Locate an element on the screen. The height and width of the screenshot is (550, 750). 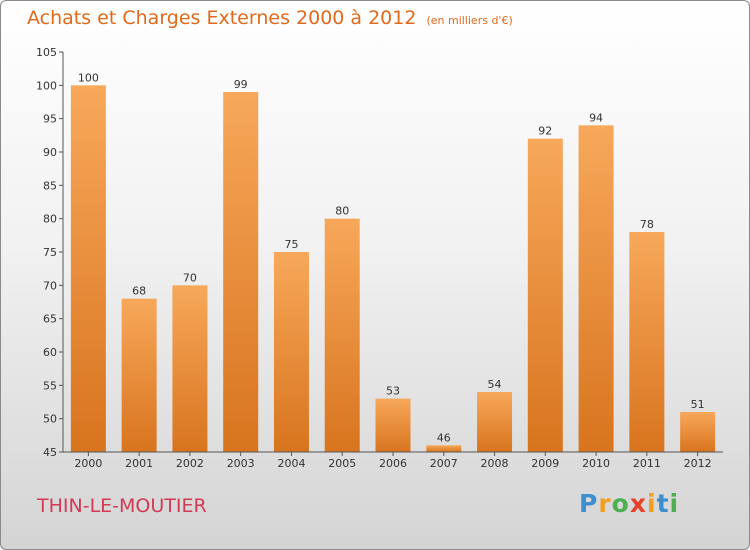
y-tick-label: 75 is located at coordinates (50, 252).